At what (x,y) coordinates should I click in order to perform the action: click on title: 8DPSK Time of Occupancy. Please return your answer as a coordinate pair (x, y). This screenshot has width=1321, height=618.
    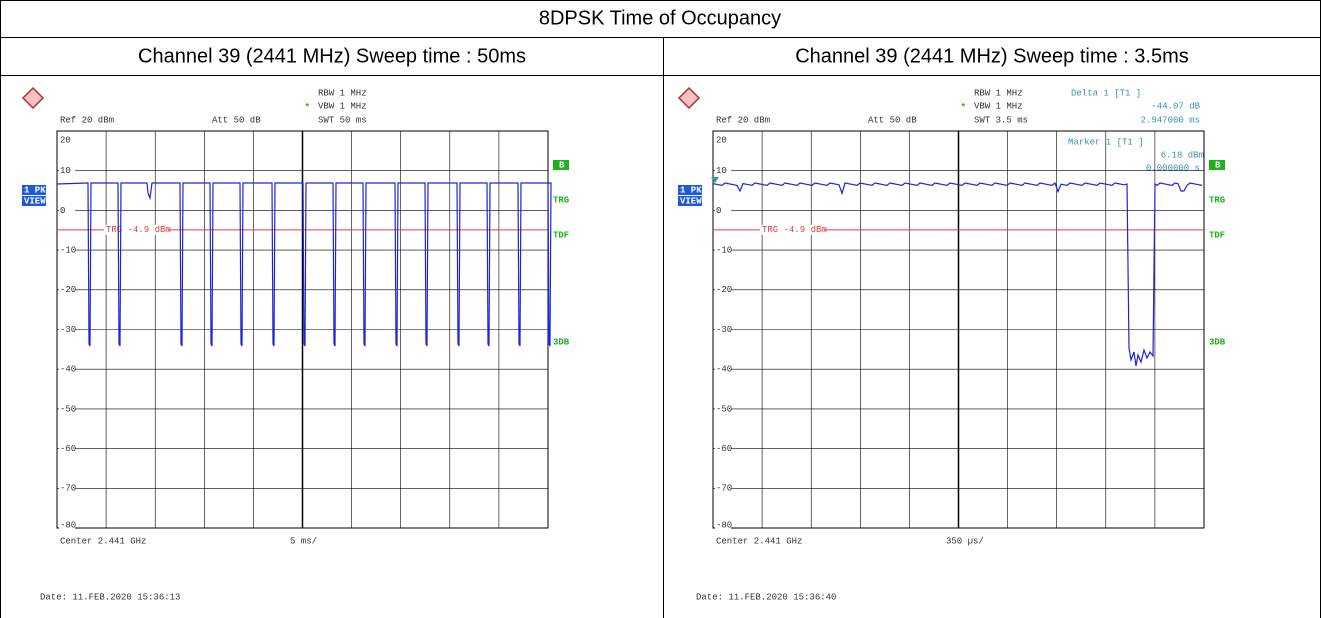
    Looking at the image, I should click on (660, 18).